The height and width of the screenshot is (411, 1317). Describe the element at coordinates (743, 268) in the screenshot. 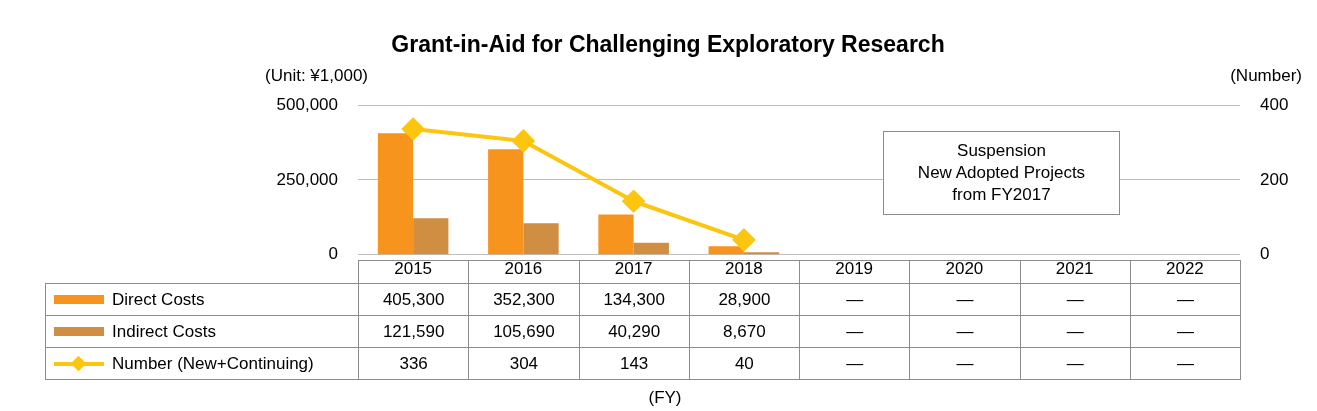

I see `x-tick-label: 2018` at that location.